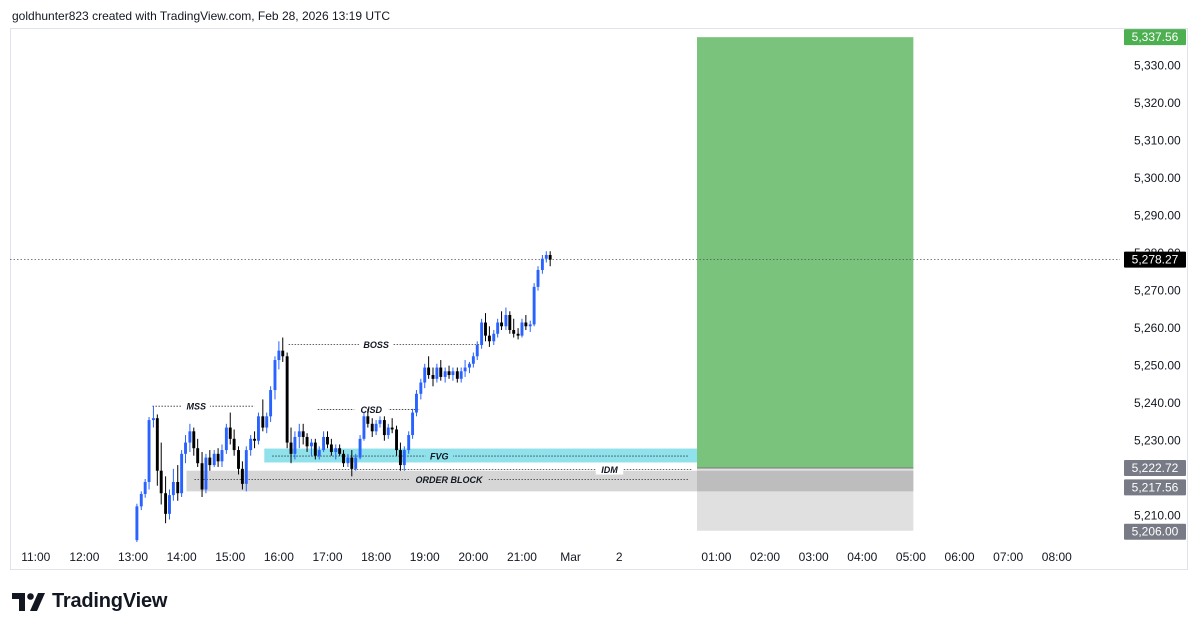  Describe the element at coordinates (1057, 557) in the screenshot. I see `time-tick-label: 08:00` at that location.